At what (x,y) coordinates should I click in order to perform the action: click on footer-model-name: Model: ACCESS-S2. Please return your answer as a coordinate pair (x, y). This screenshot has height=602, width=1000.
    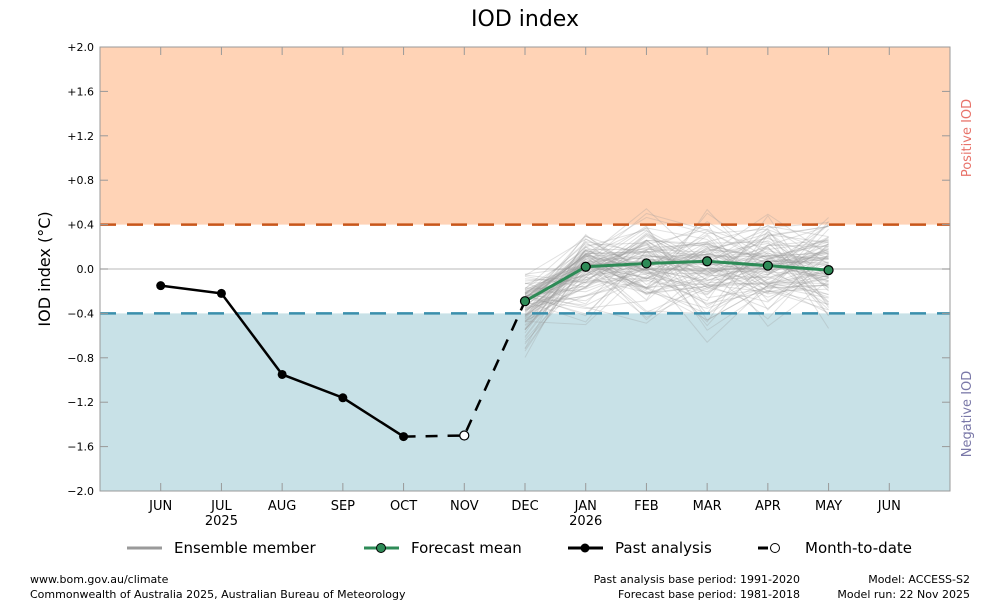
    Looking at the image, I should click on (919, 579).